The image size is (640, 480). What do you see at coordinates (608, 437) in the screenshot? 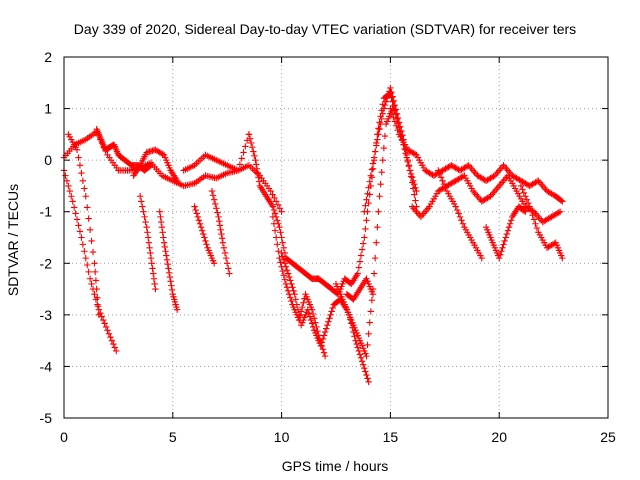
I see `x-tick-label: 25` at bounding box center [608, 437].